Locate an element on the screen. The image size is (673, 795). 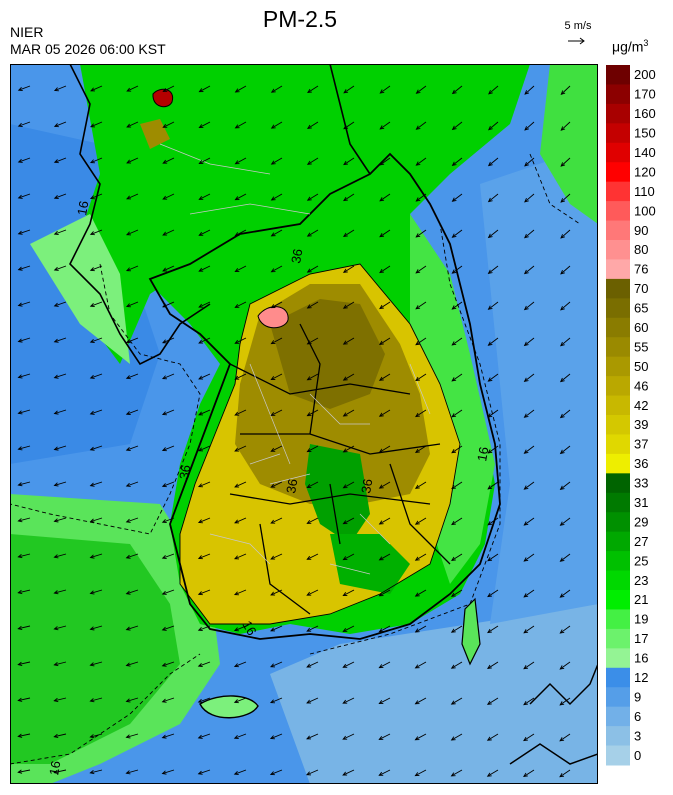
legend-label-120: 120 is located at coordinates (645, 171).